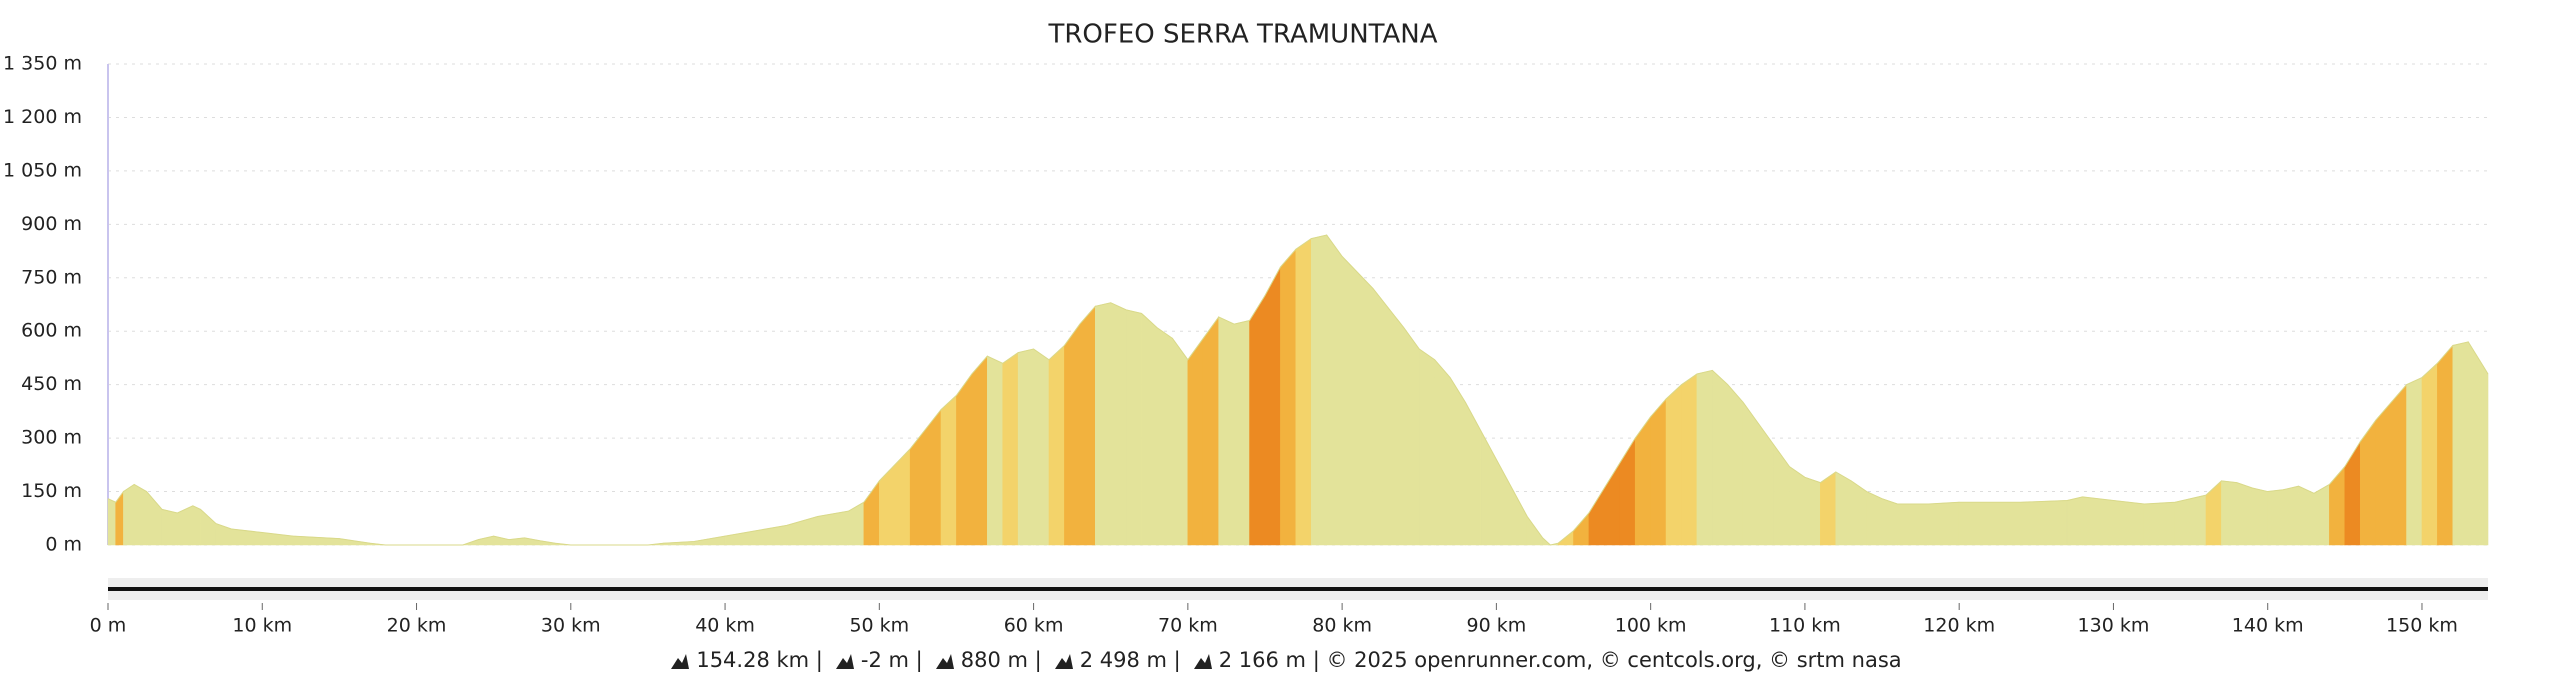 Image resolution: width=2560 pixels, height=683 pixels. What do you see at coordinates (2268, 626) in the screenshot?
I see `x-tick-label: 140 km` at bounding box center [2268, 626].